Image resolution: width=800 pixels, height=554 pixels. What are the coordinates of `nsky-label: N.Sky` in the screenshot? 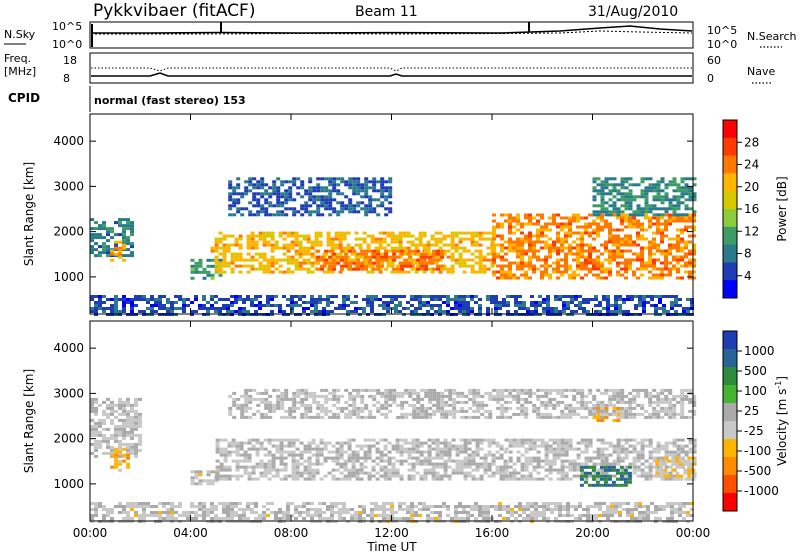 It's located at (20, 34).